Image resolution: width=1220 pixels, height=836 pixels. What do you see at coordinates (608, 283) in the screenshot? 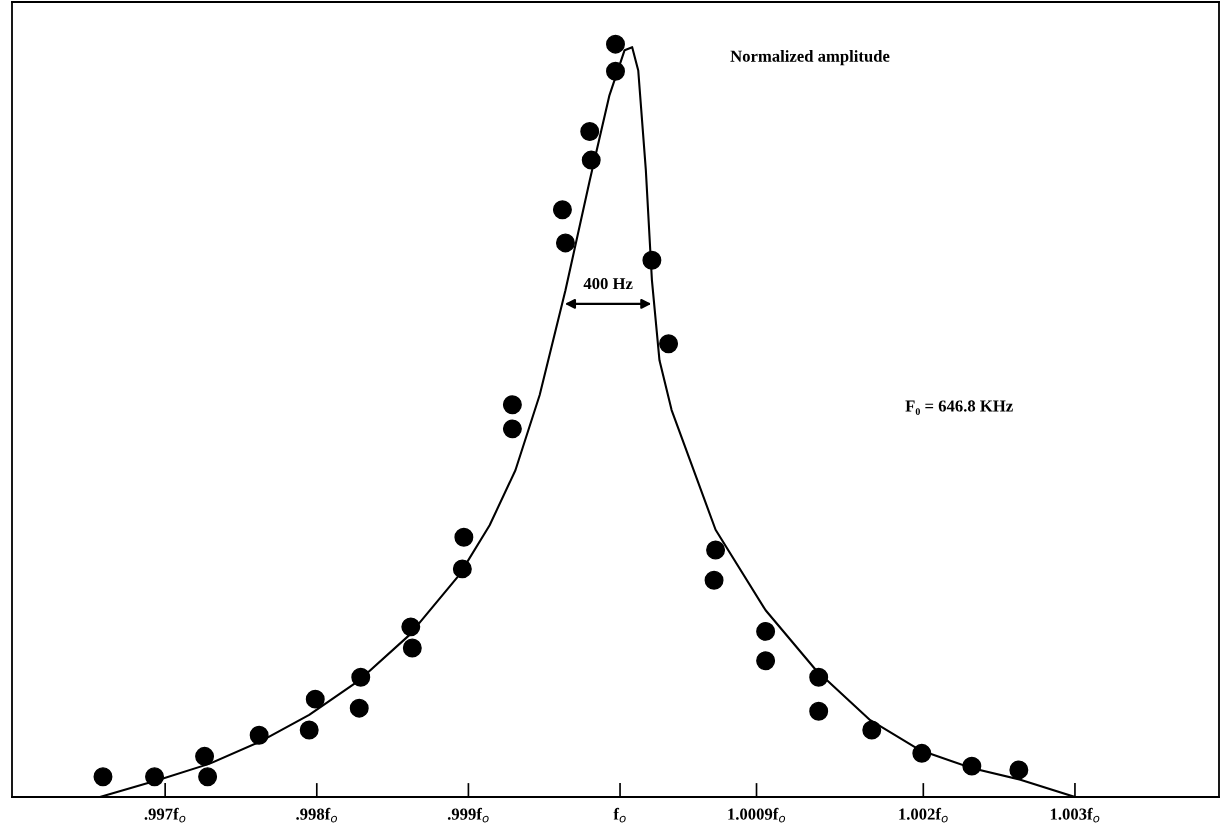
I see `annotation: 400 Hz` at bounding box center [608, 283].